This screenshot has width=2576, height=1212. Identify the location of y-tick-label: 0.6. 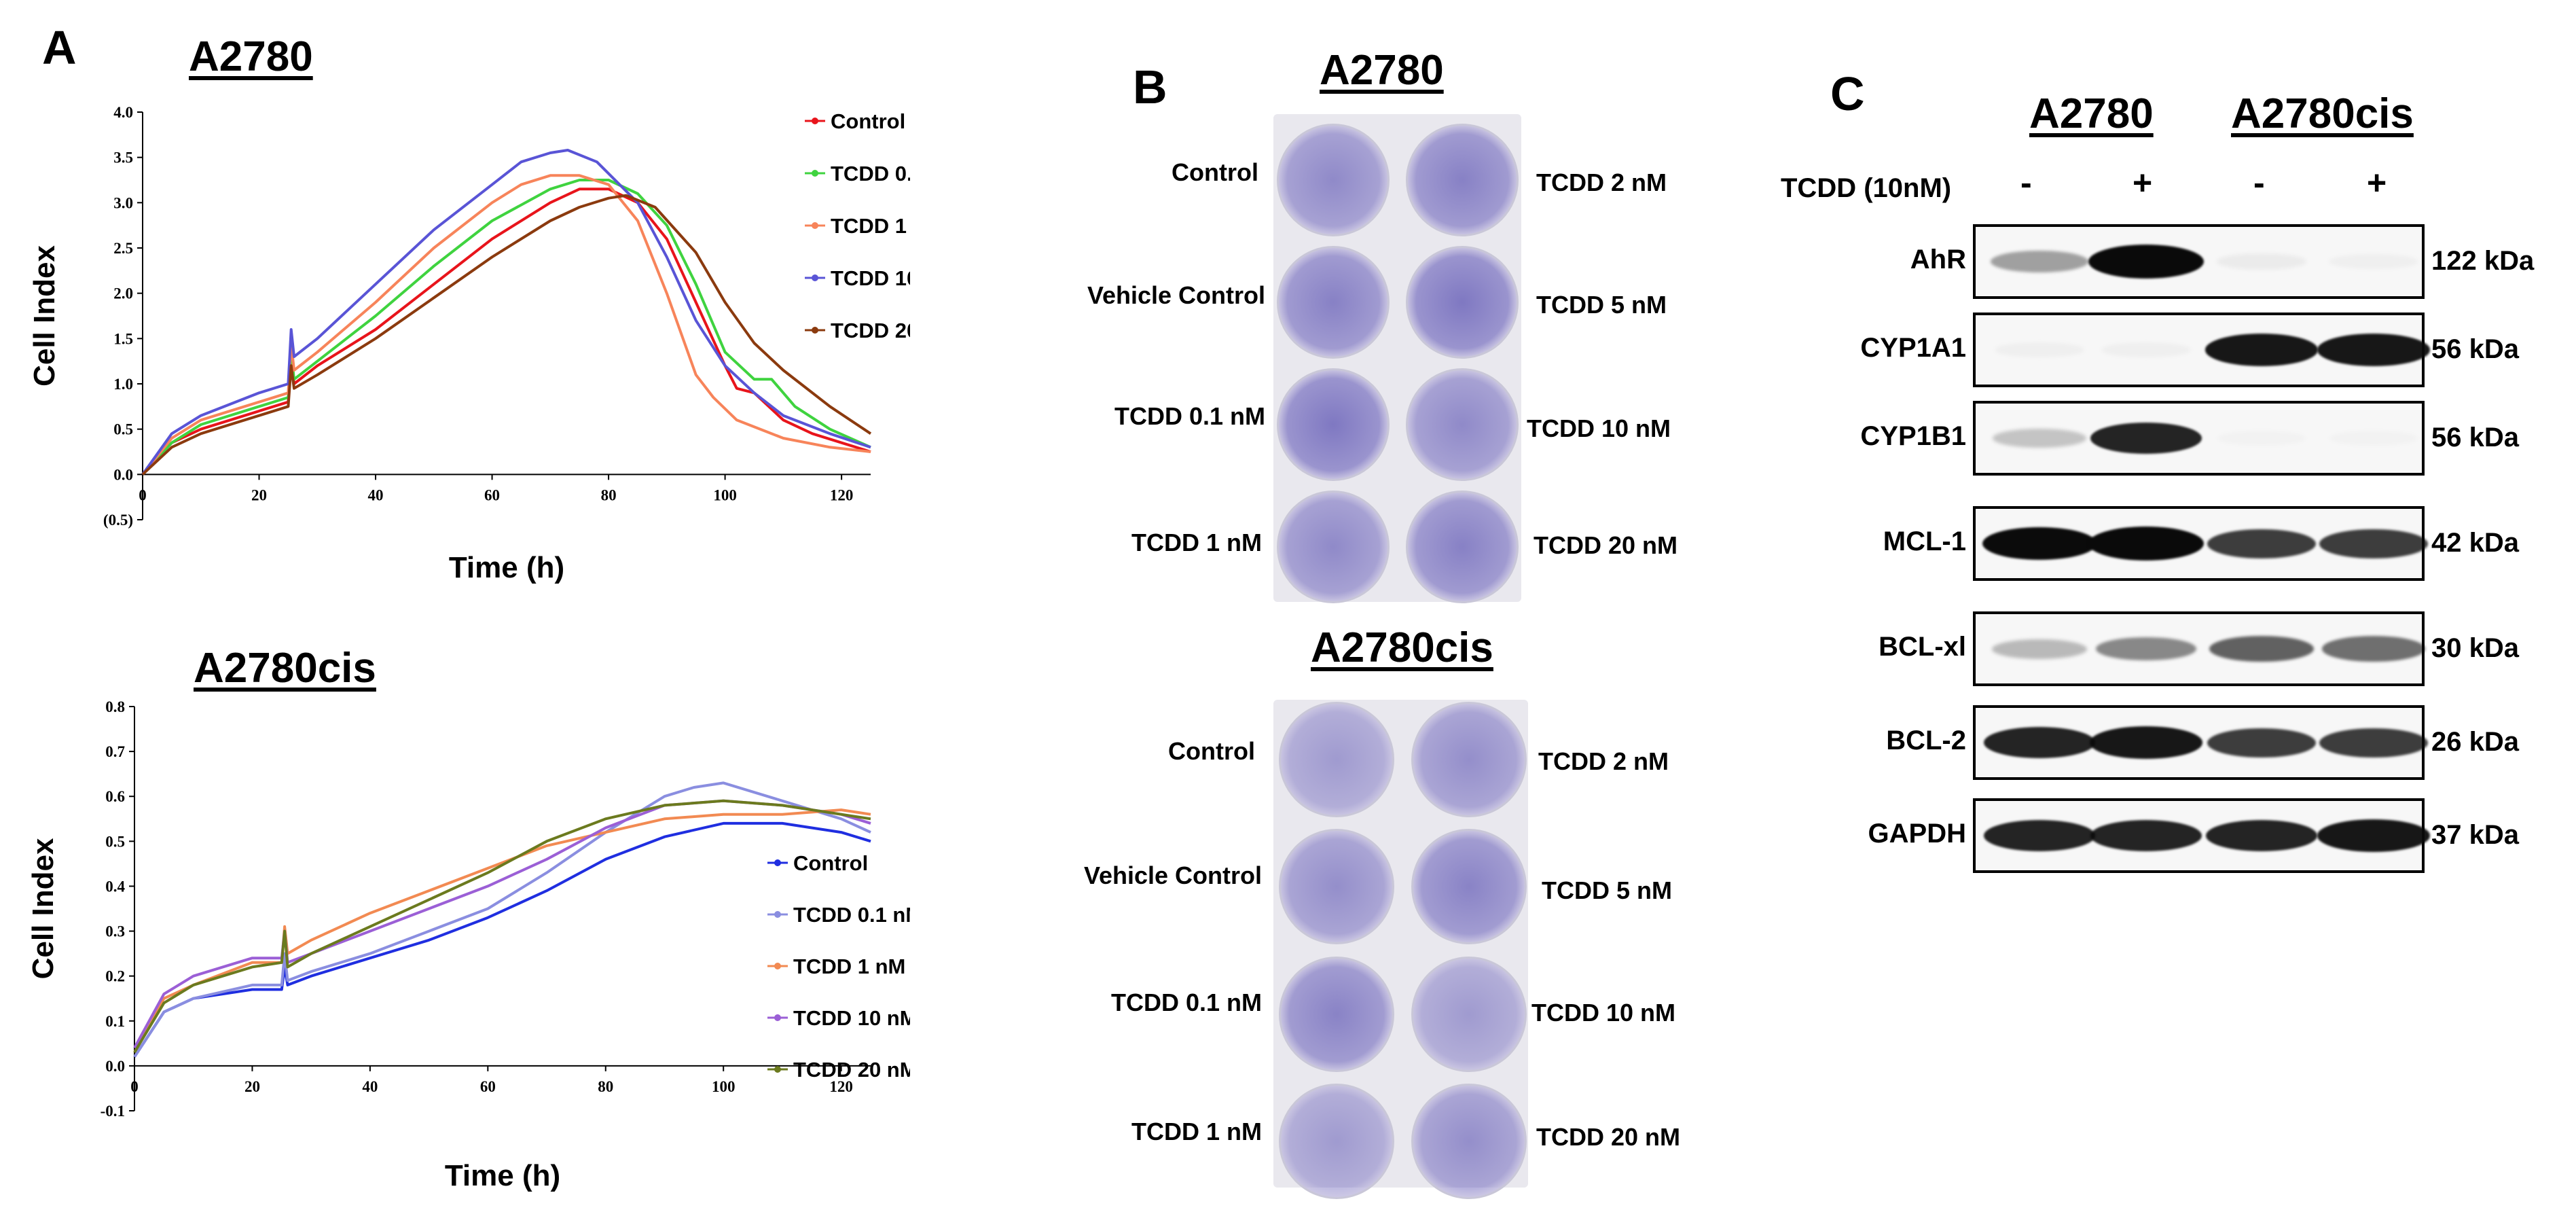
(115, 796).